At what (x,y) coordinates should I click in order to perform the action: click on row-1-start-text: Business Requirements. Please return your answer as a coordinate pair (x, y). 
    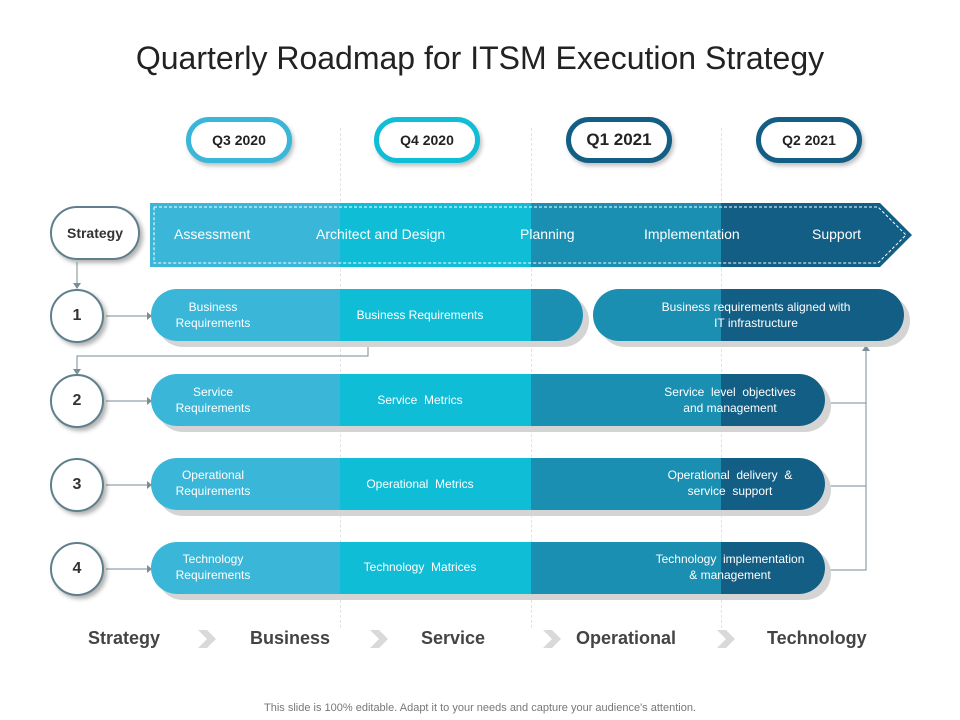
    Looking at the image, I should click on (213, 315).